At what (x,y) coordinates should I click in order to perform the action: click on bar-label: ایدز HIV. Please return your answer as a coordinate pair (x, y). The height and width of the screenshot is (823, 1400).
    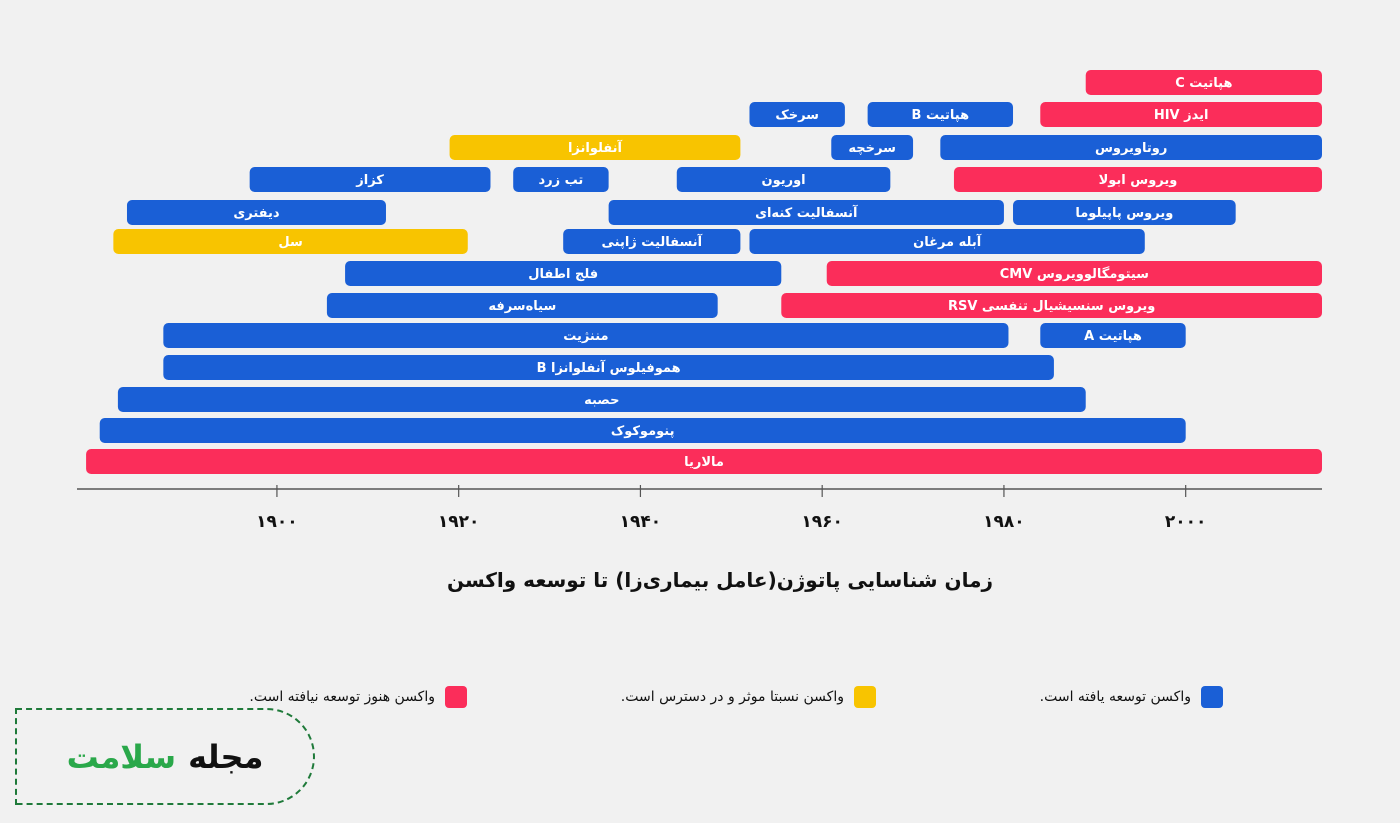
    Looking at the image, I should click on (1181, 115).